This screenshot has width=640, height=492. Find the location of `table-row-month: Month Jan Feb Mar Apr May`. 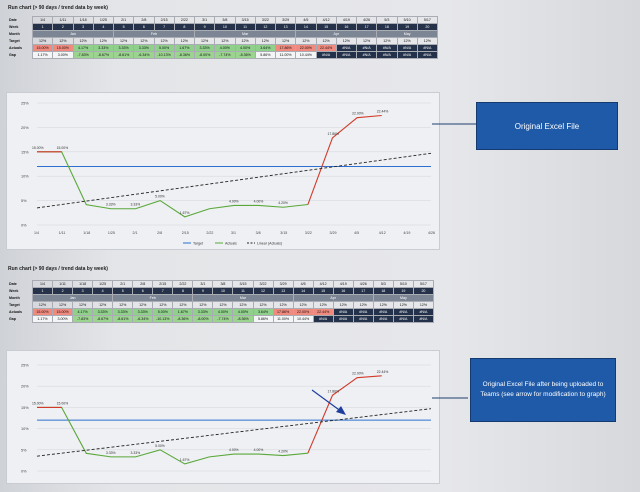

table-row-month: Month Jan Feb Mar Apr May is located at coordinates (223, 34).